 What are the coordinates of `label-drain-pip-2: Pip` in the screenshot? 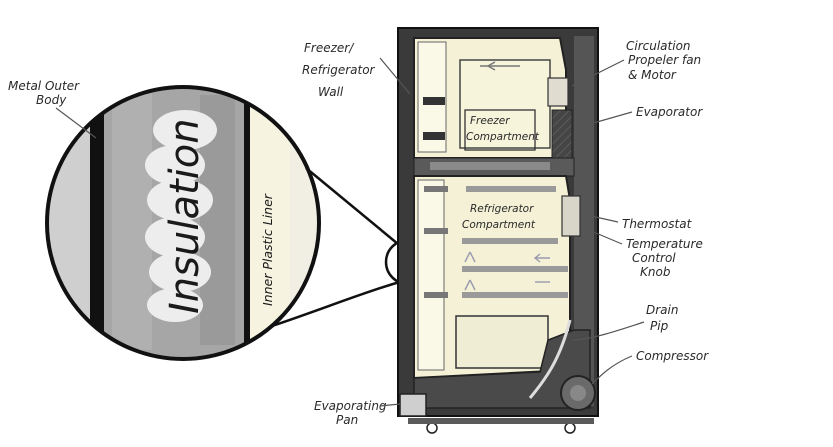 It's located at (659, 326).